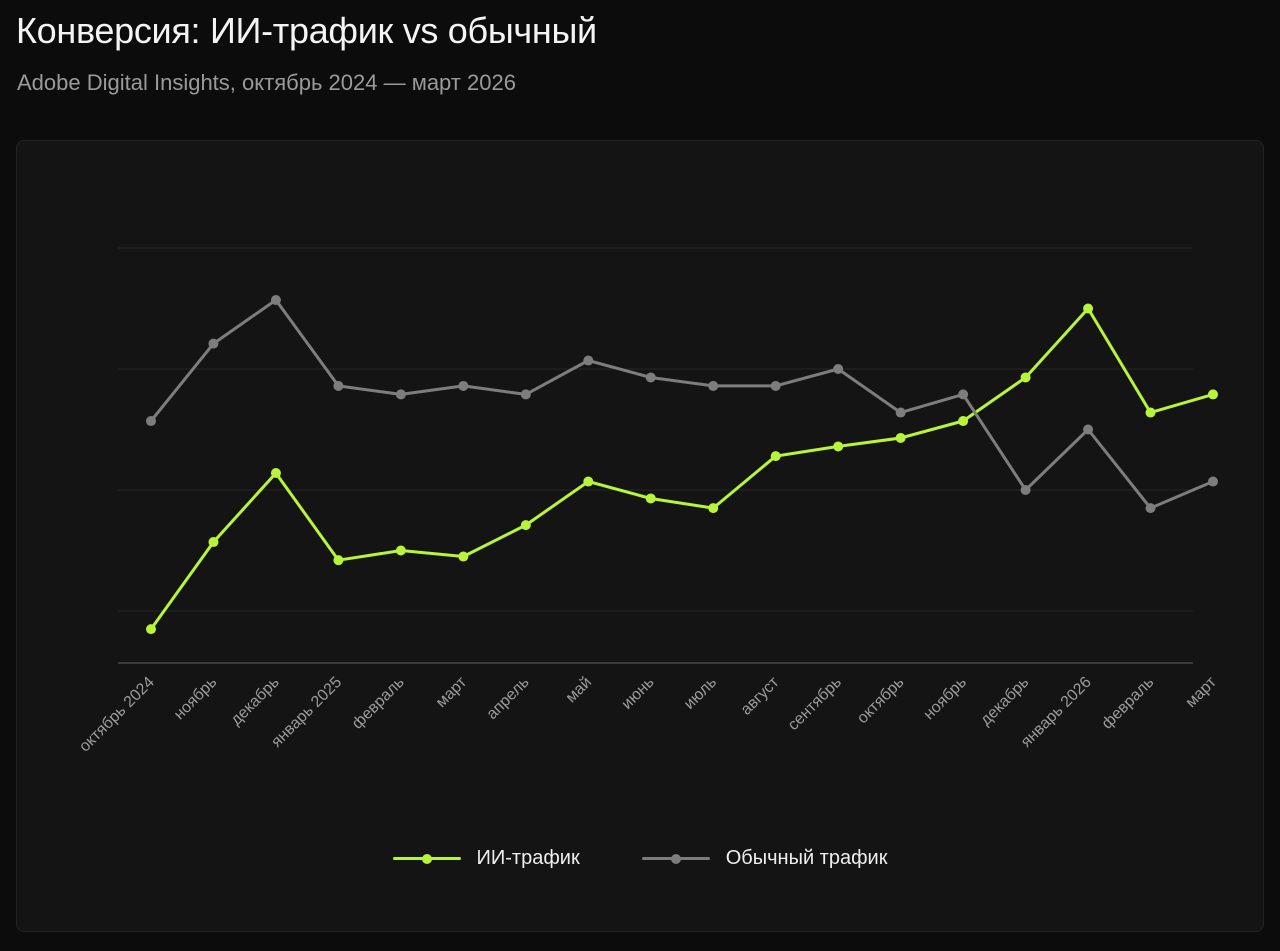 This screenshot has width=1280, height=951. I want to click on x-tick-label: июль, so click(700, 693).